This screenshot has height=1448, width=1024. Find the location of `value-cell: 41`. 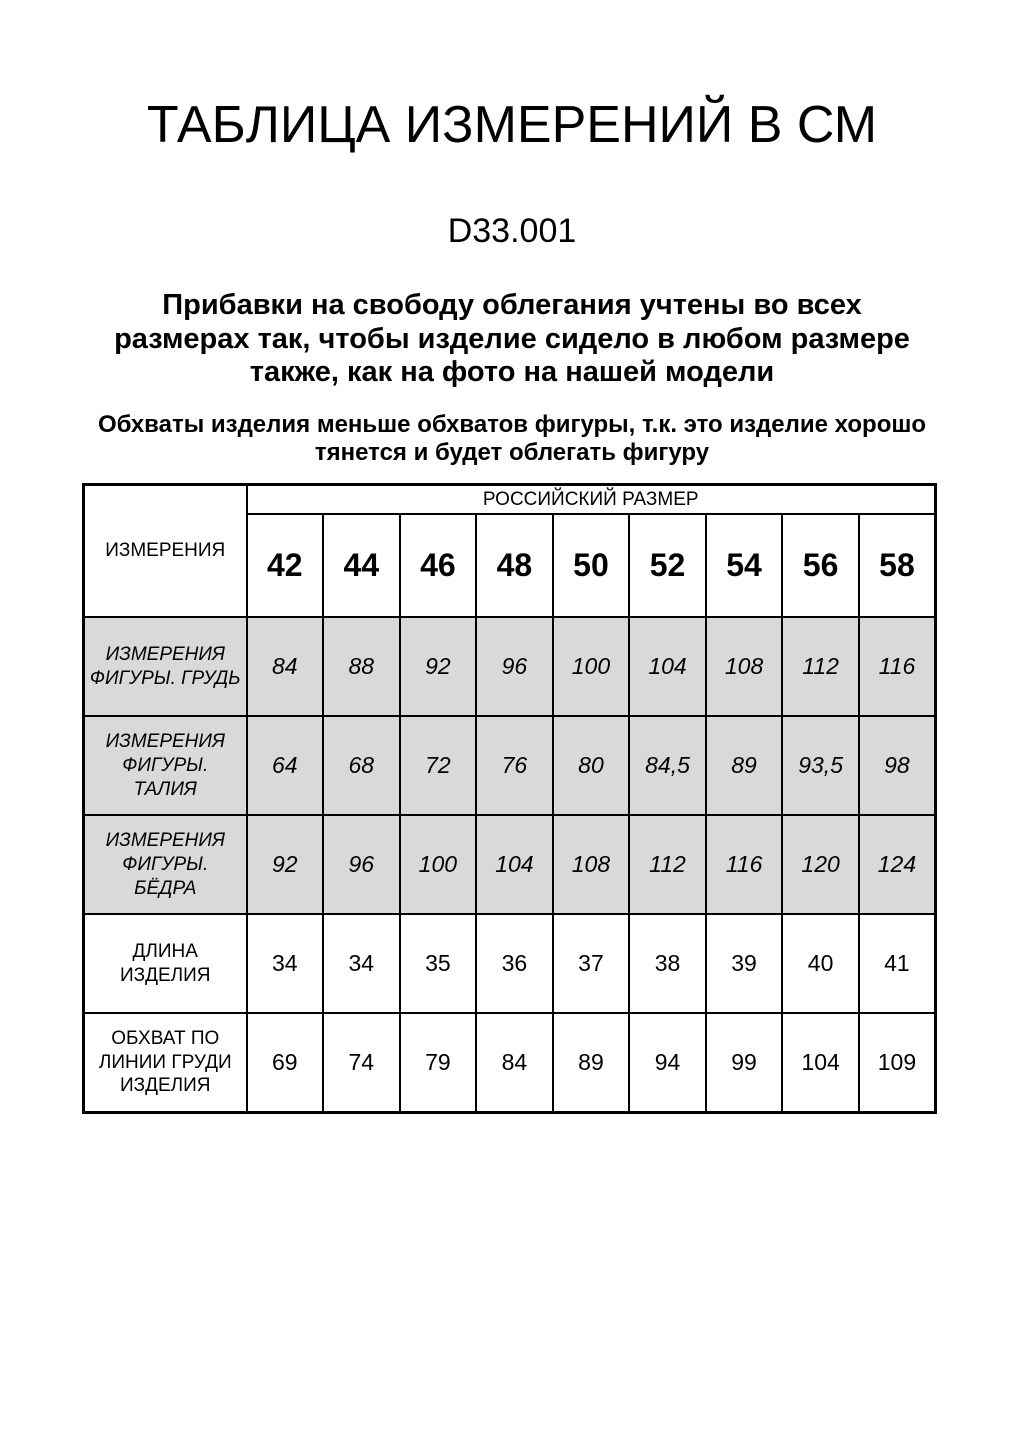

value-cell: 41 is located at coordinates (897, 964).